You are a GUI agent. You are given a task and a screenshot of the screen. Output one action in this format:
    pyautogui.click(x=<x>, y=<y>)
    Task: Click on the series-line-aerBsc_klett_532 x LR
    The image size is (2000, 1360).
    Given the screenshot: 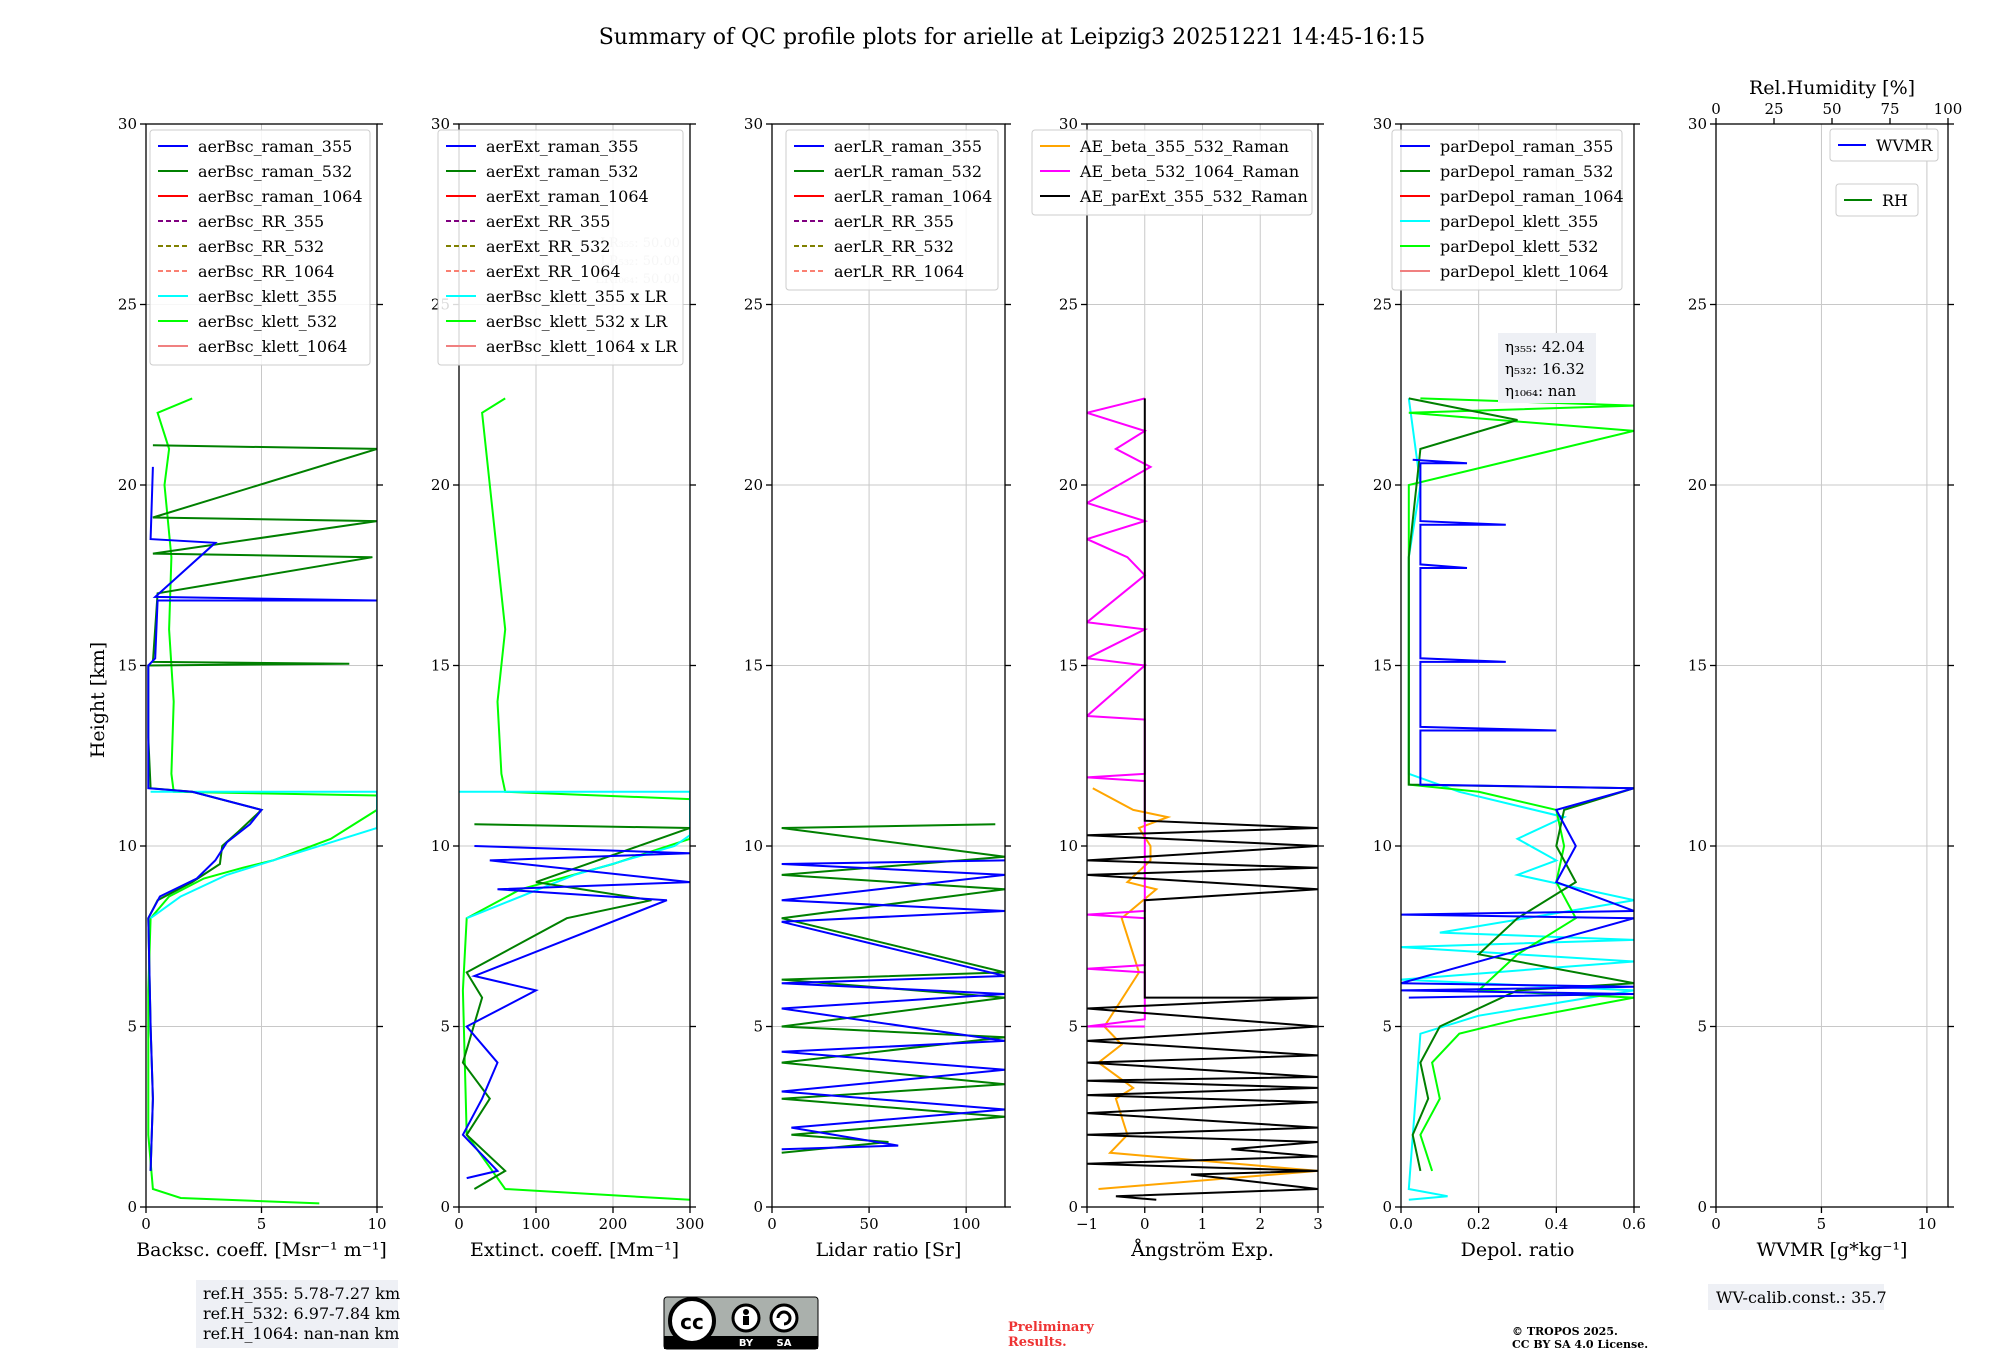 What is the action you would take?
    pyautogui.click(x=575, y=799)
    